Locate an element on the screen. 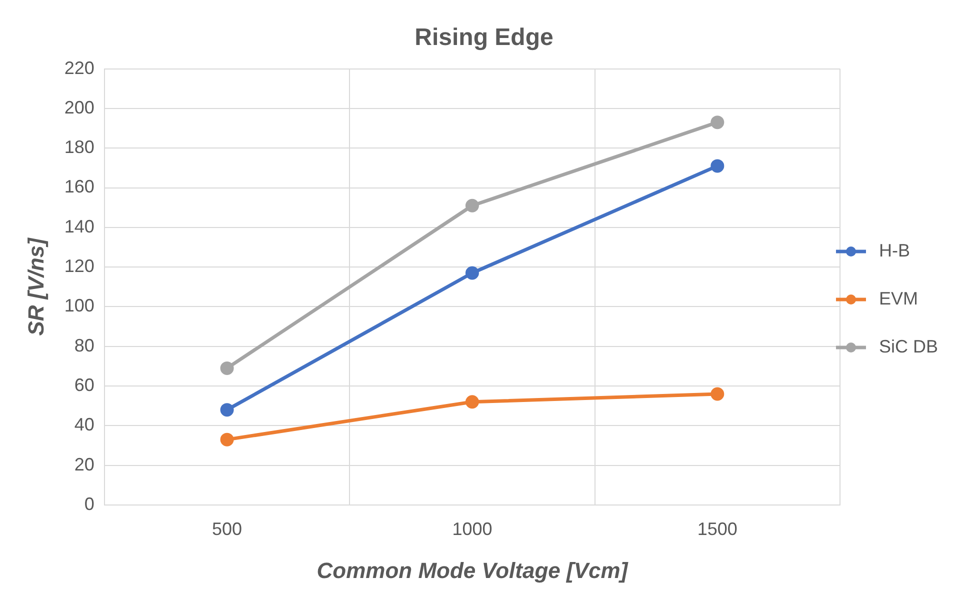  y-tick-label: 140 is located at coordinates (79, 226).